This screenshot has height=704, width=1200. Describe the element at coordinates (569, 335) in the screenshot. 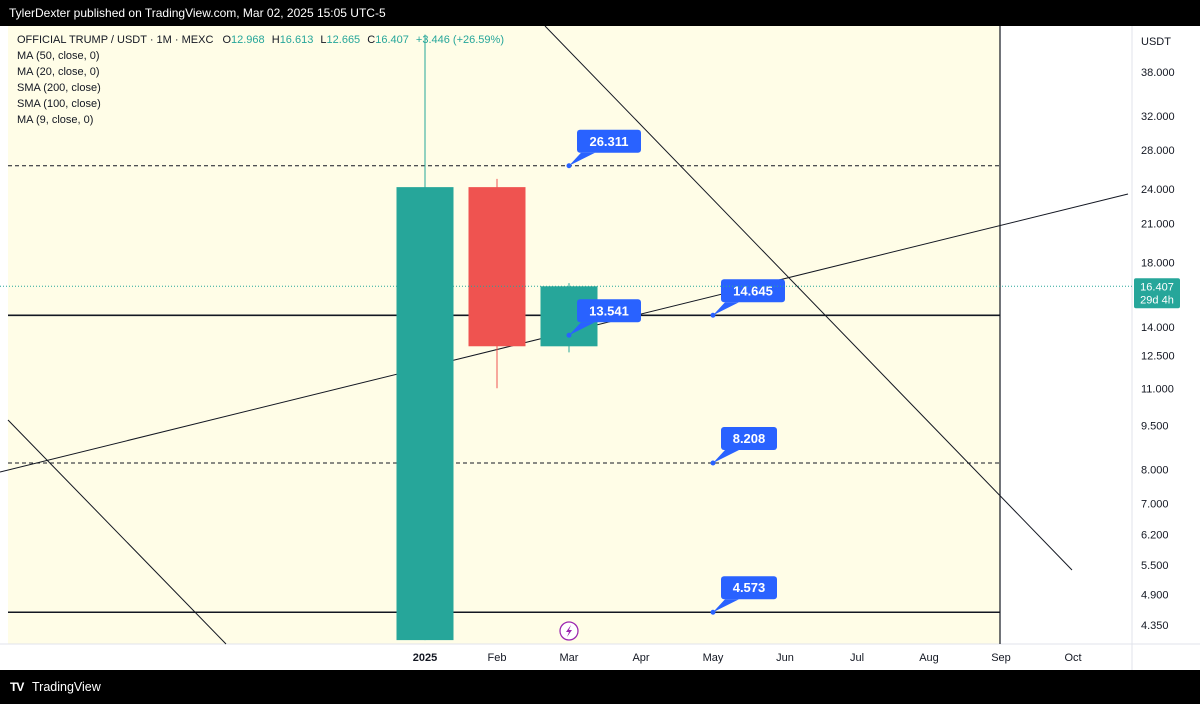

I see `annotation-label-0-anchor-dot` at that location.